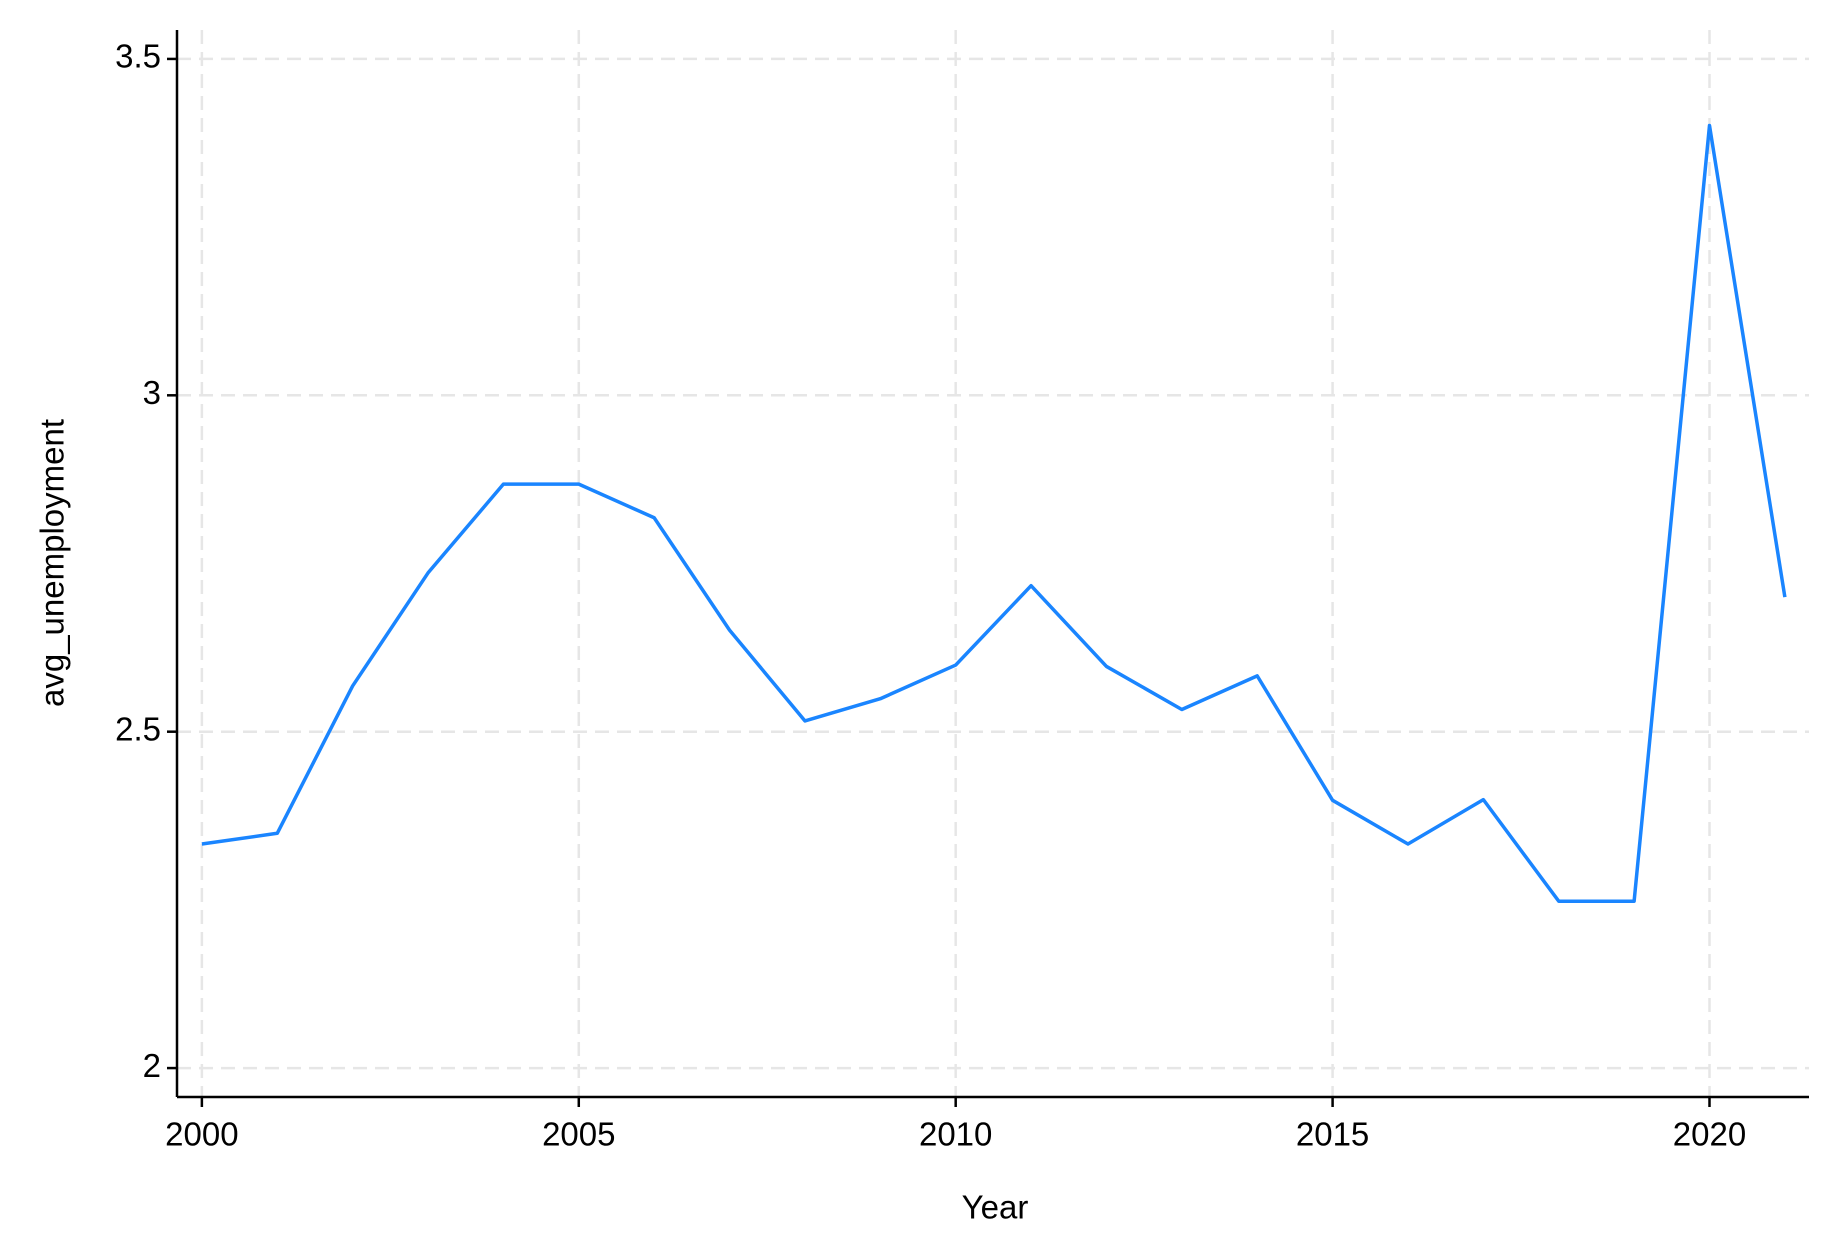 Image resolution: width=1830 pixels, height=1252 pixels. What do you see at coordinates (152, 1065) in the screenshot?
I see `y-tick-label: 2` at bounding box center [152, 1065].